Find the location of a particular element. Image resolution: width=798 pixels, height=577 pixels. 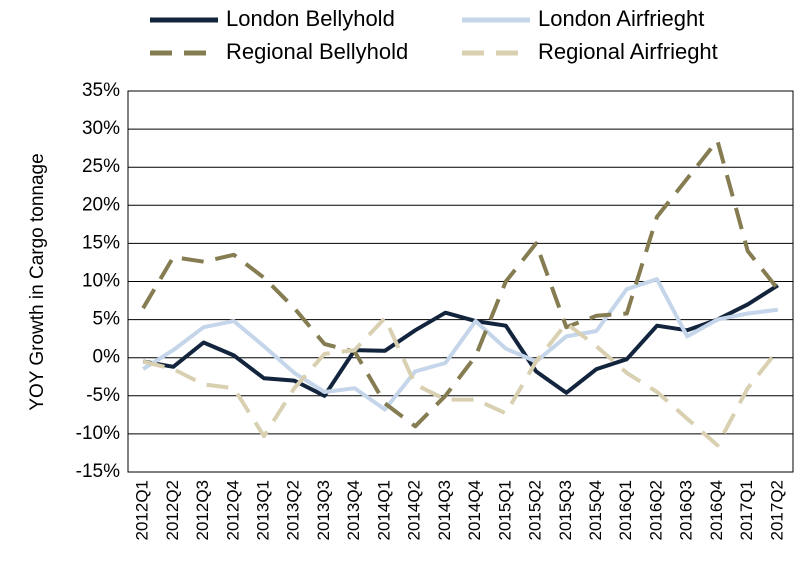

x-tick-label: 2015Q1 is located at coordinates (504, 510).